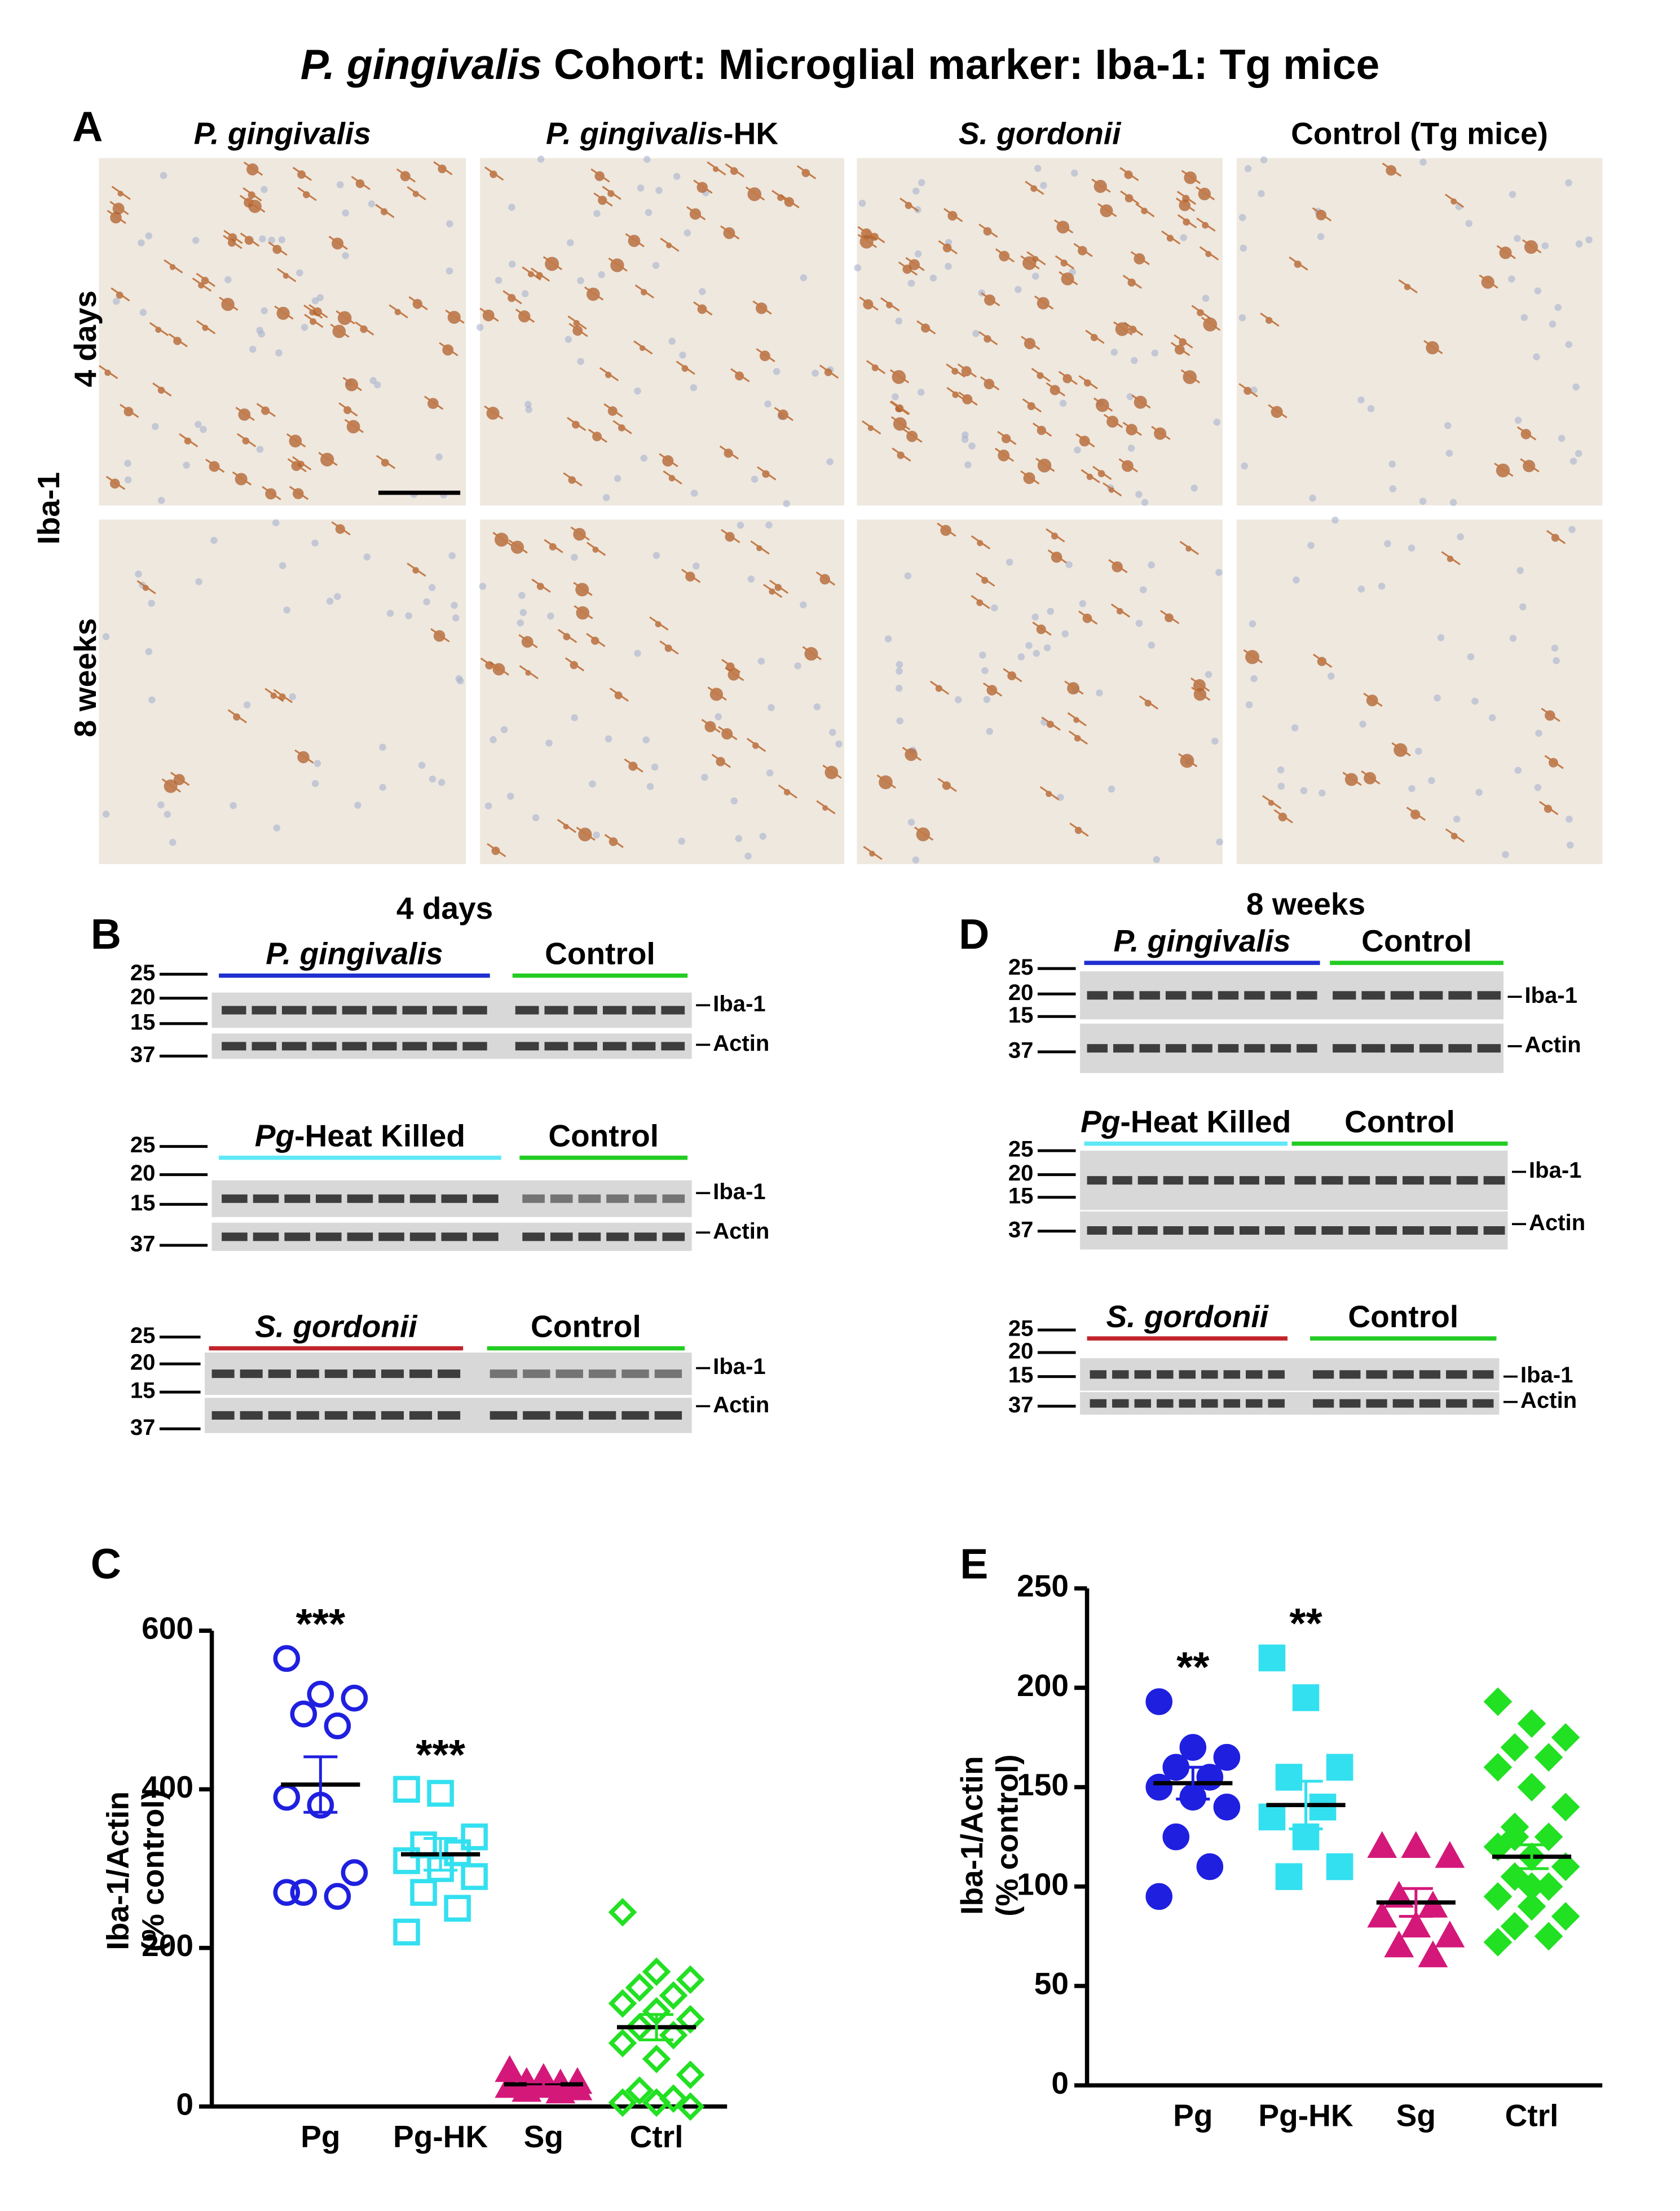  Describe the element at coordinates (320, 1624) in the screenshot. I see `significance: ***` at that location.